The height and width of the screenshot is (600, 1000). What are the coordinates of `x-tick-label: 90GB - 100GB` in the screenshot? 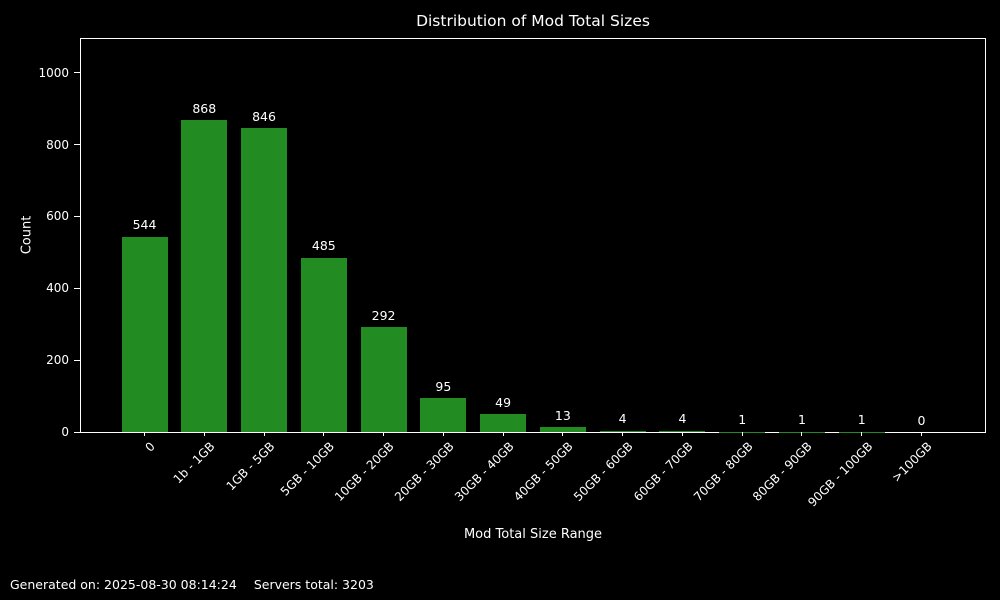 It's located at (839, 474).